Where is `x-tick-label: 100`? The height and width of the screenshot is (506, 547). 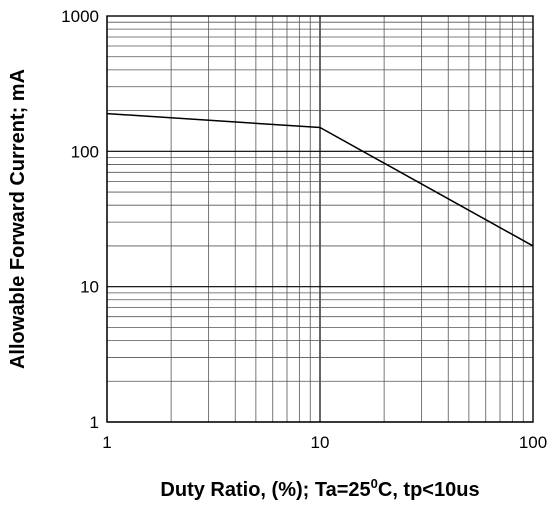
x-tick-label: 100 is located at coordinates (533, 442).